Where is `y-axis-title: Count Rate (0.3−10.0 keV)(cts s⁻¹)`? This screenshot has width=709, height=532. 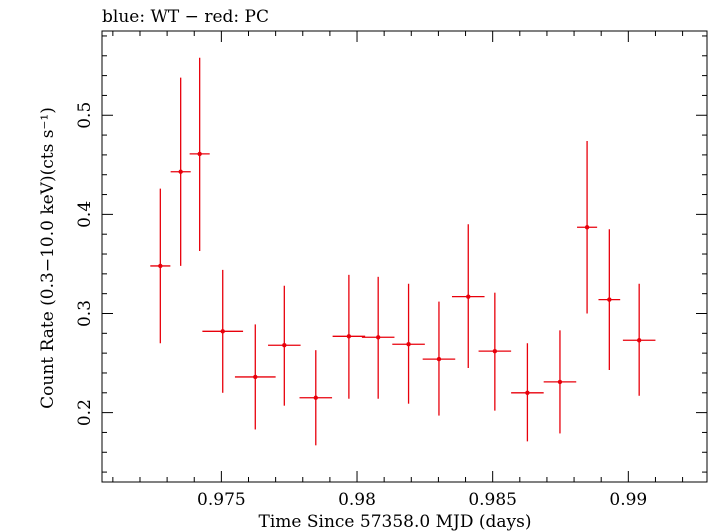 y-axis-title: Count Rate (0.3−10.0 keV)(cts s⁻¹) is located at coordinates (48, 258).